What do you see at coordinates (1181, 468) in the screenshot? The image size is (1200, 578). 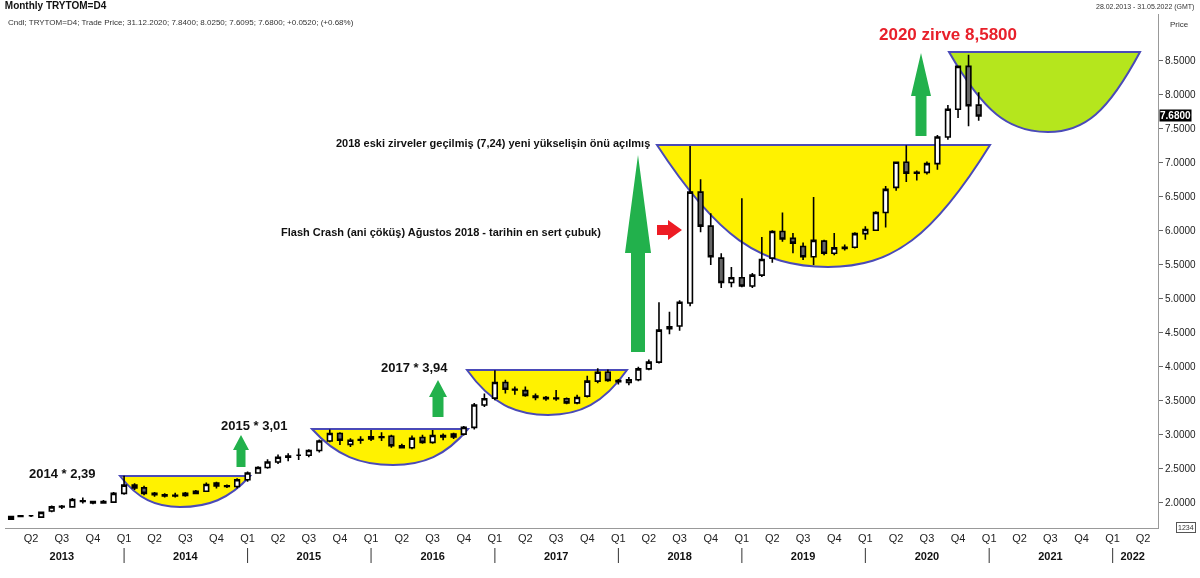 I see `y-tick-label: 2.5000` at bounding box center [1181, 468].